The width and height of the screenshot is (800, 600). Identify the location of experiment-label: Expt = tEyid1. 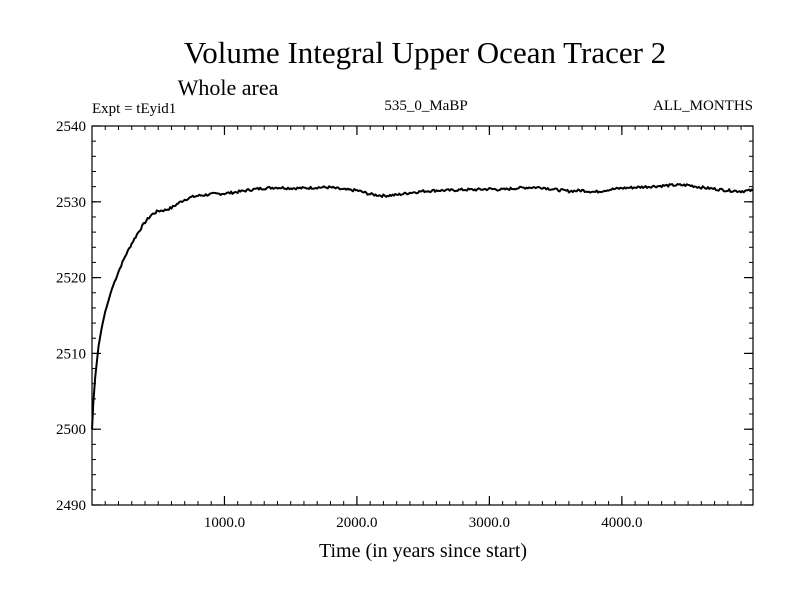
(134, 109).